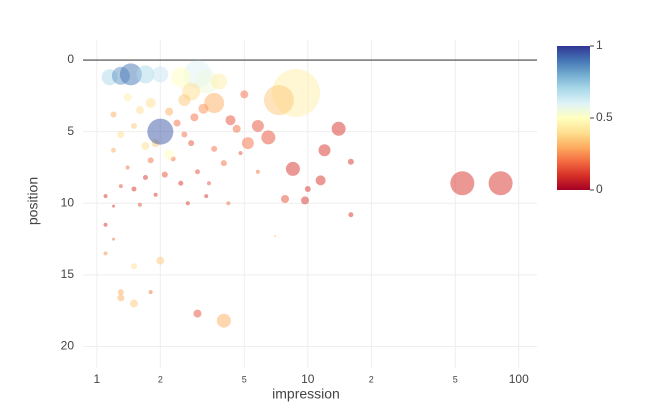 The width and height of the screenshot is (645, 420). Describe the element at coordinates (70, 59) in the screenshot. I see `y-tick-label: 0` at that location.